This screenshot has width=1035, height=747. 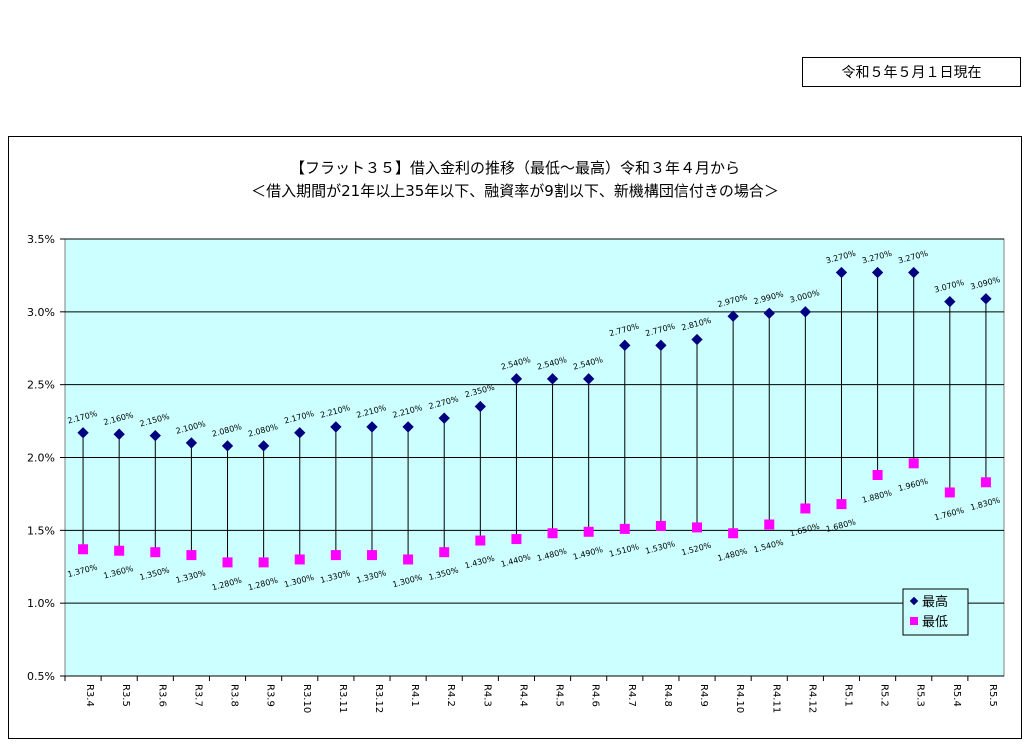 What do you see at coordinates (89, 695) in the screenshot?
I see `x-tick-label: R3.4` at bounding box center [89, 695].